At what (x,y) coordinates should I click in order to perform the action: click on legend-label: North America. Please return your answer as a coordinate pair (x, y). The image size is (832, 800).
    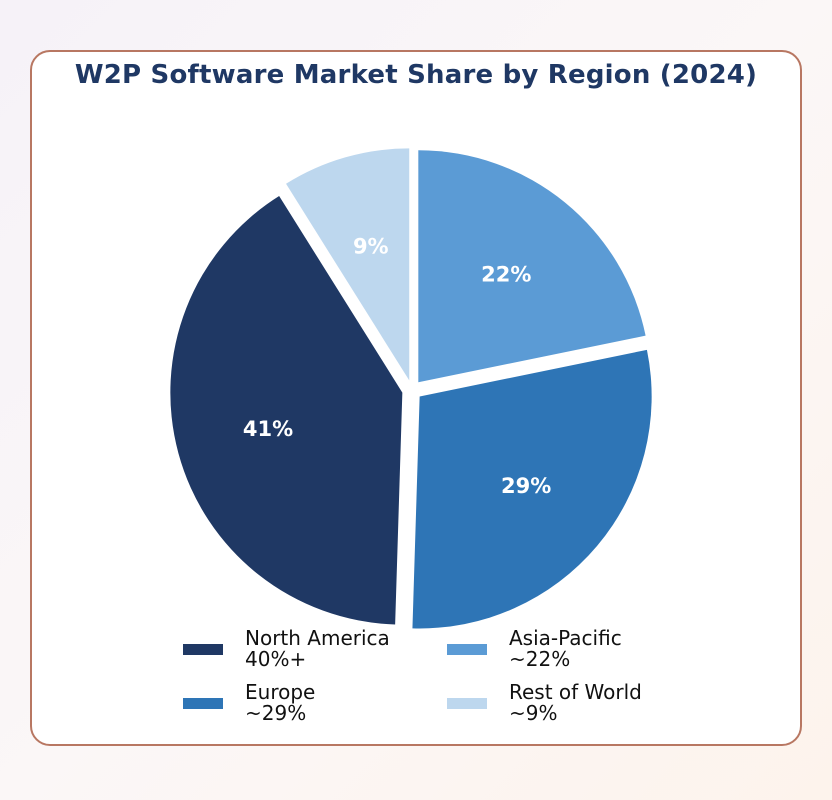
    Looking at the image, I should click on (317, 638).